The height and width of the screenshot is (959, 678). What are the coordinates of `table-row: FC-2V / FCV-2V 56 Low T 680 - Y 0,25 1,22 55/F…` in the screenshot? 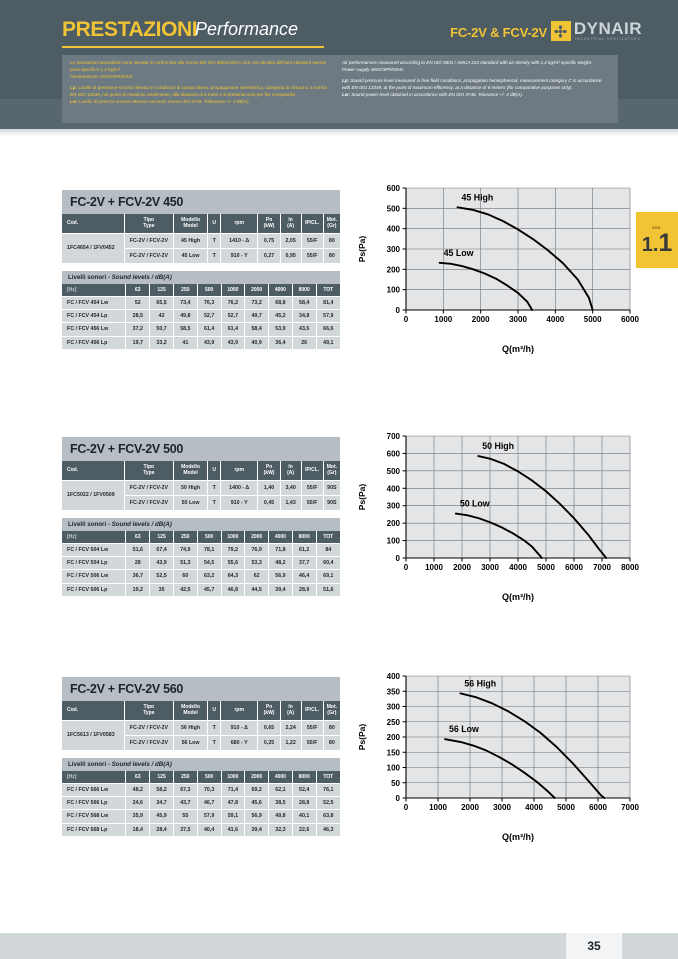 It's located at (201, 743).